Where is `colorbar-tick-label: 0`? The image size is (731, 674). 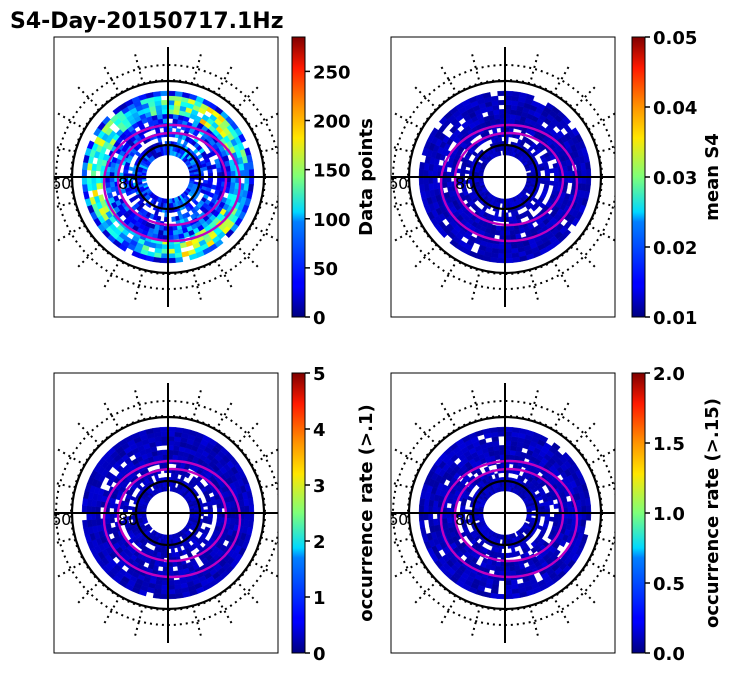 colorbar-tick-label: 0 is located at coordinates (319, 654).